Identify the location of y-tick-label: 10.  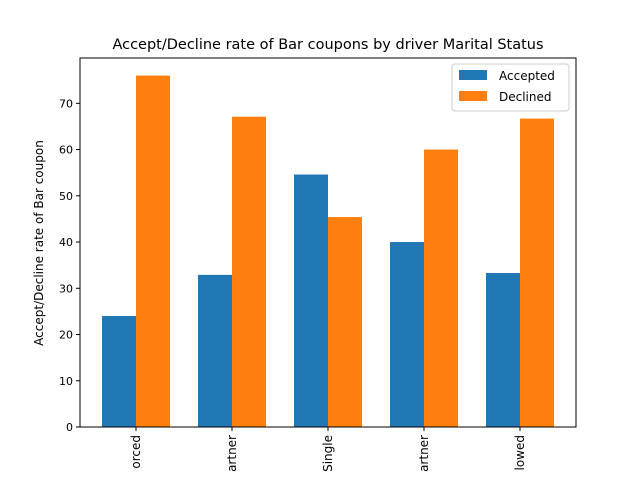
(66, 381).